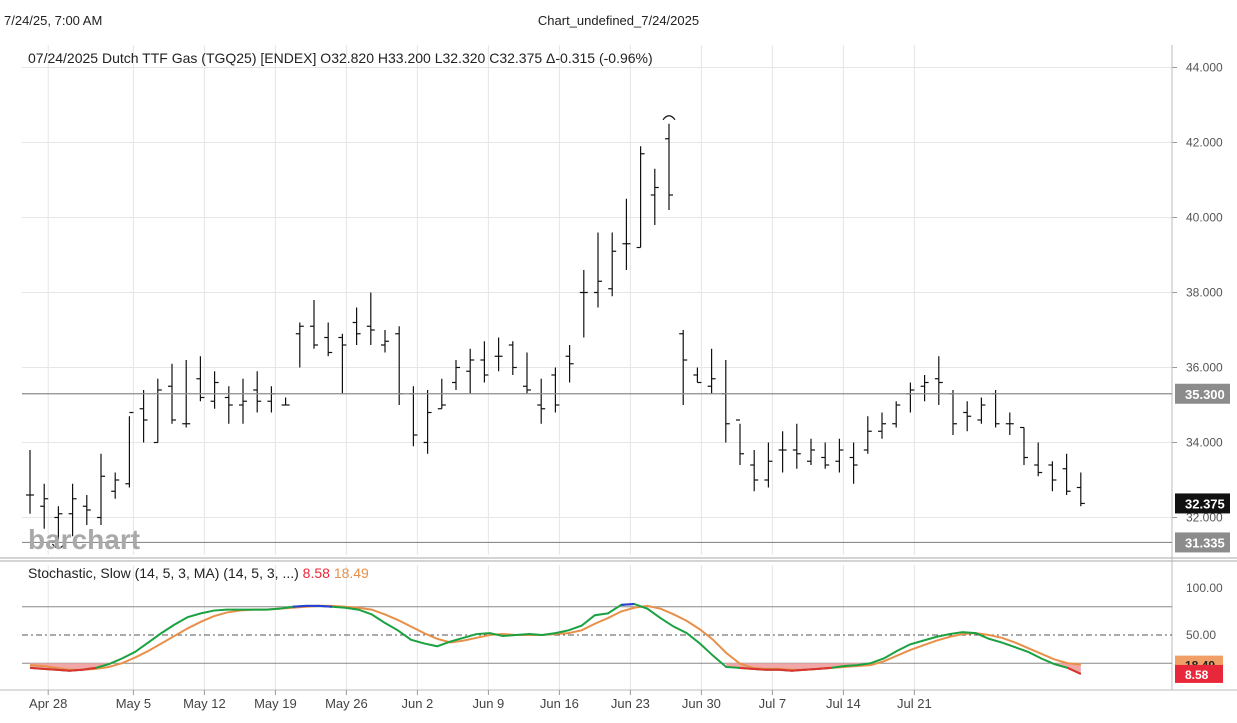 This screenshot has width=1237, height=723. What do you see at coordinates (84, 539) in the screenshot?
I see `watermark-logo: barchart` at bounding box center [84, 539].